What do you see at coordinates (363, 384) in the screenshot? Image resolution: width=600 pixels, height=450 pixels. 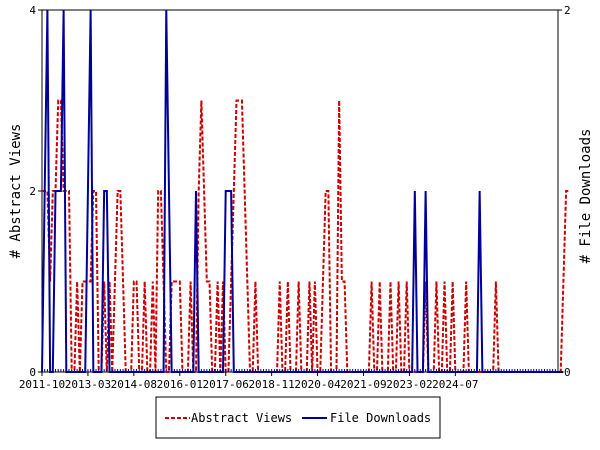 I see `x-tick-label: 2021-09` at bounding box center [363, 384].